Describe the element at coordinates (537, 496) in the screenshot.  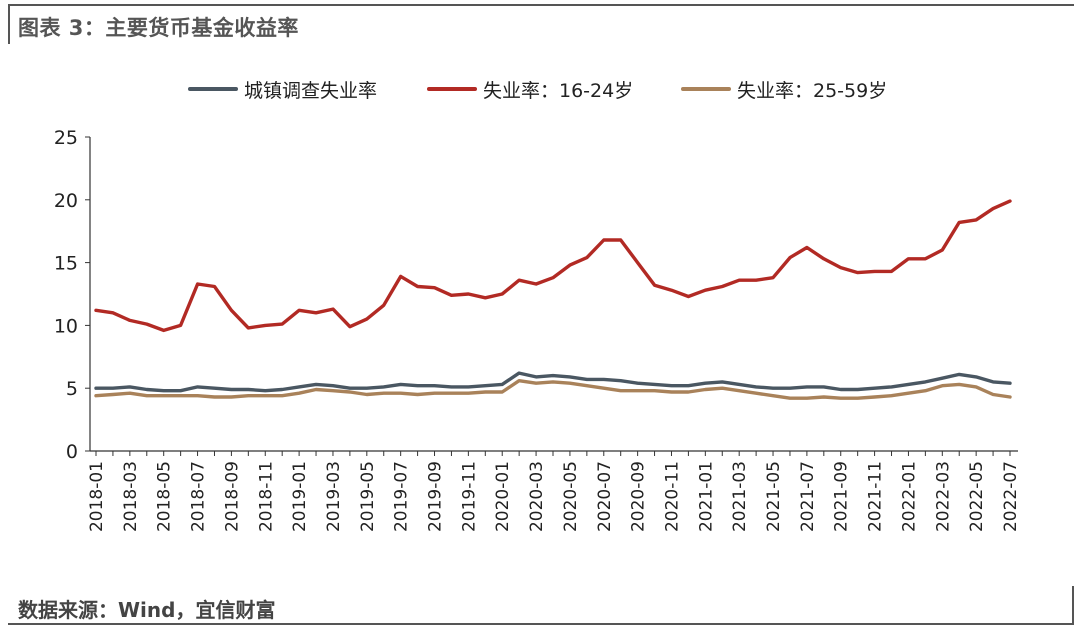
I see `x-tick-label: 2020-03` at that location.